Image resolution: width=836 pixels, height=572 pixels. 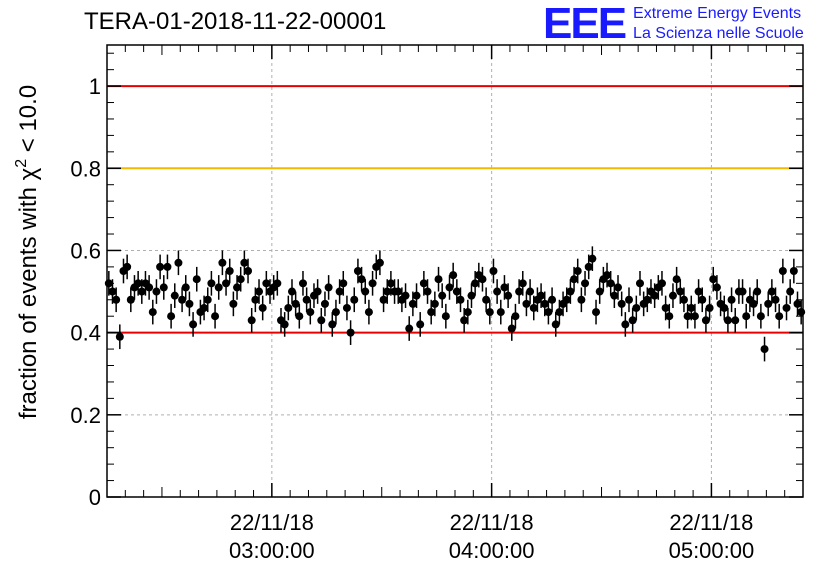 What do you see at coordinates (585, 24) in the screenshot?
I see `eee-logo-mark: EEE` at bounding box center [585, 24].